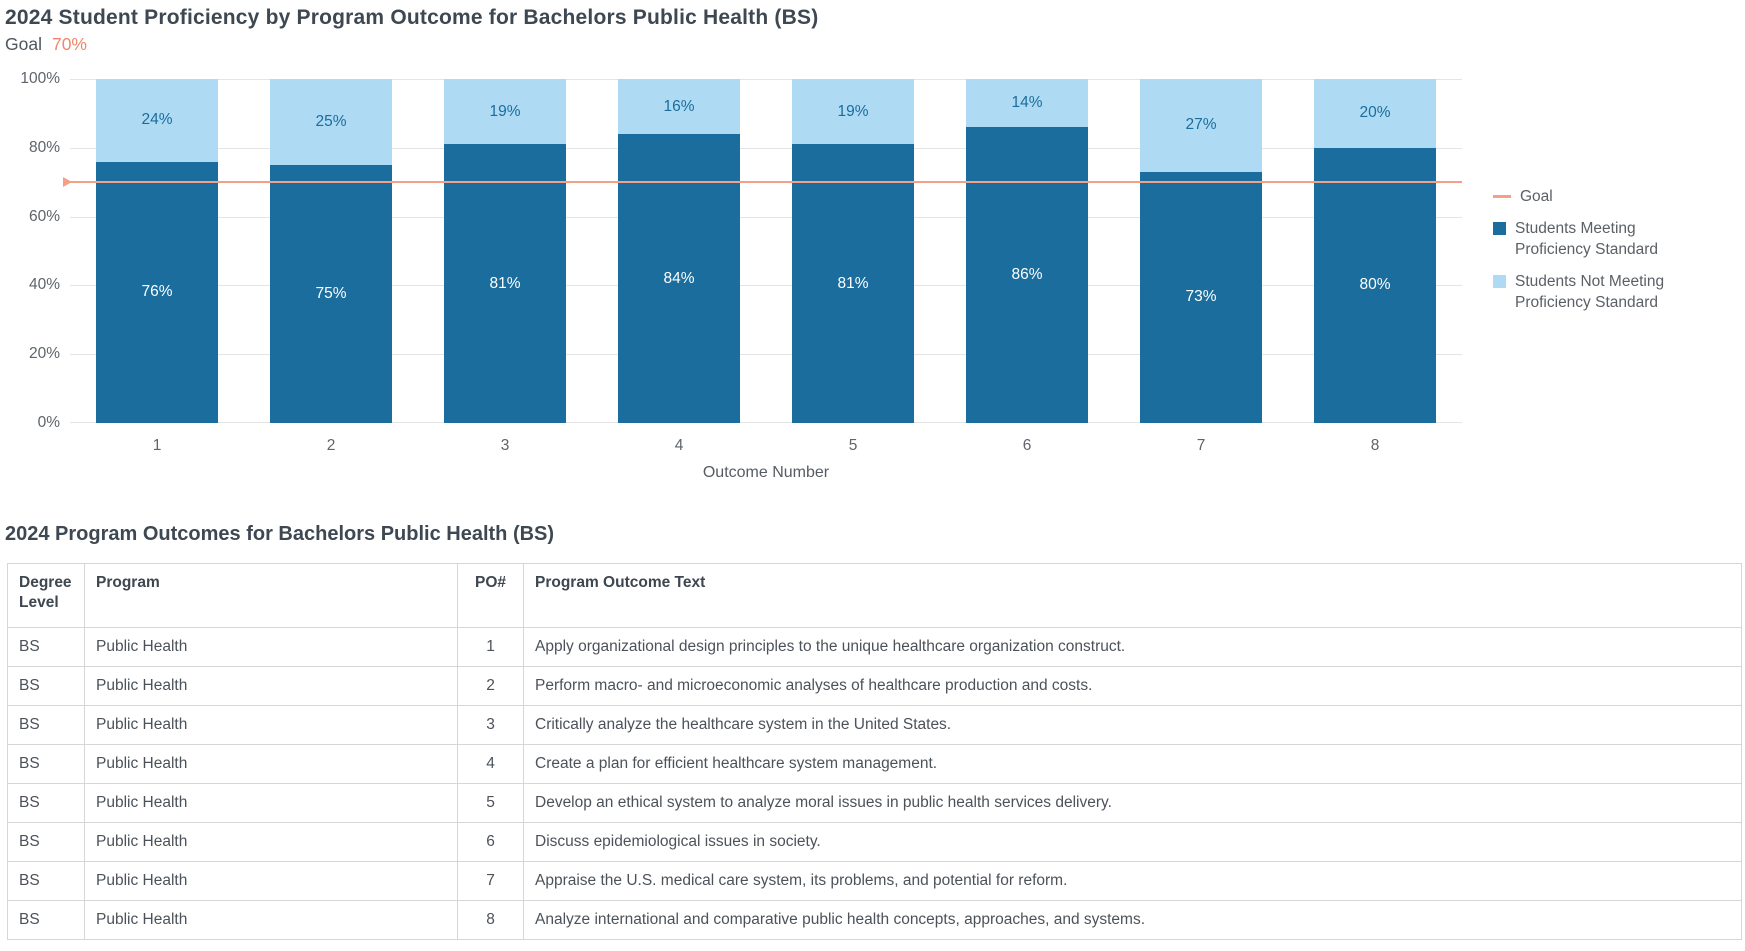 The image size is (1745, 951). I want to click on bar-segment-not-meeting: 20%, so click(1375, 113).